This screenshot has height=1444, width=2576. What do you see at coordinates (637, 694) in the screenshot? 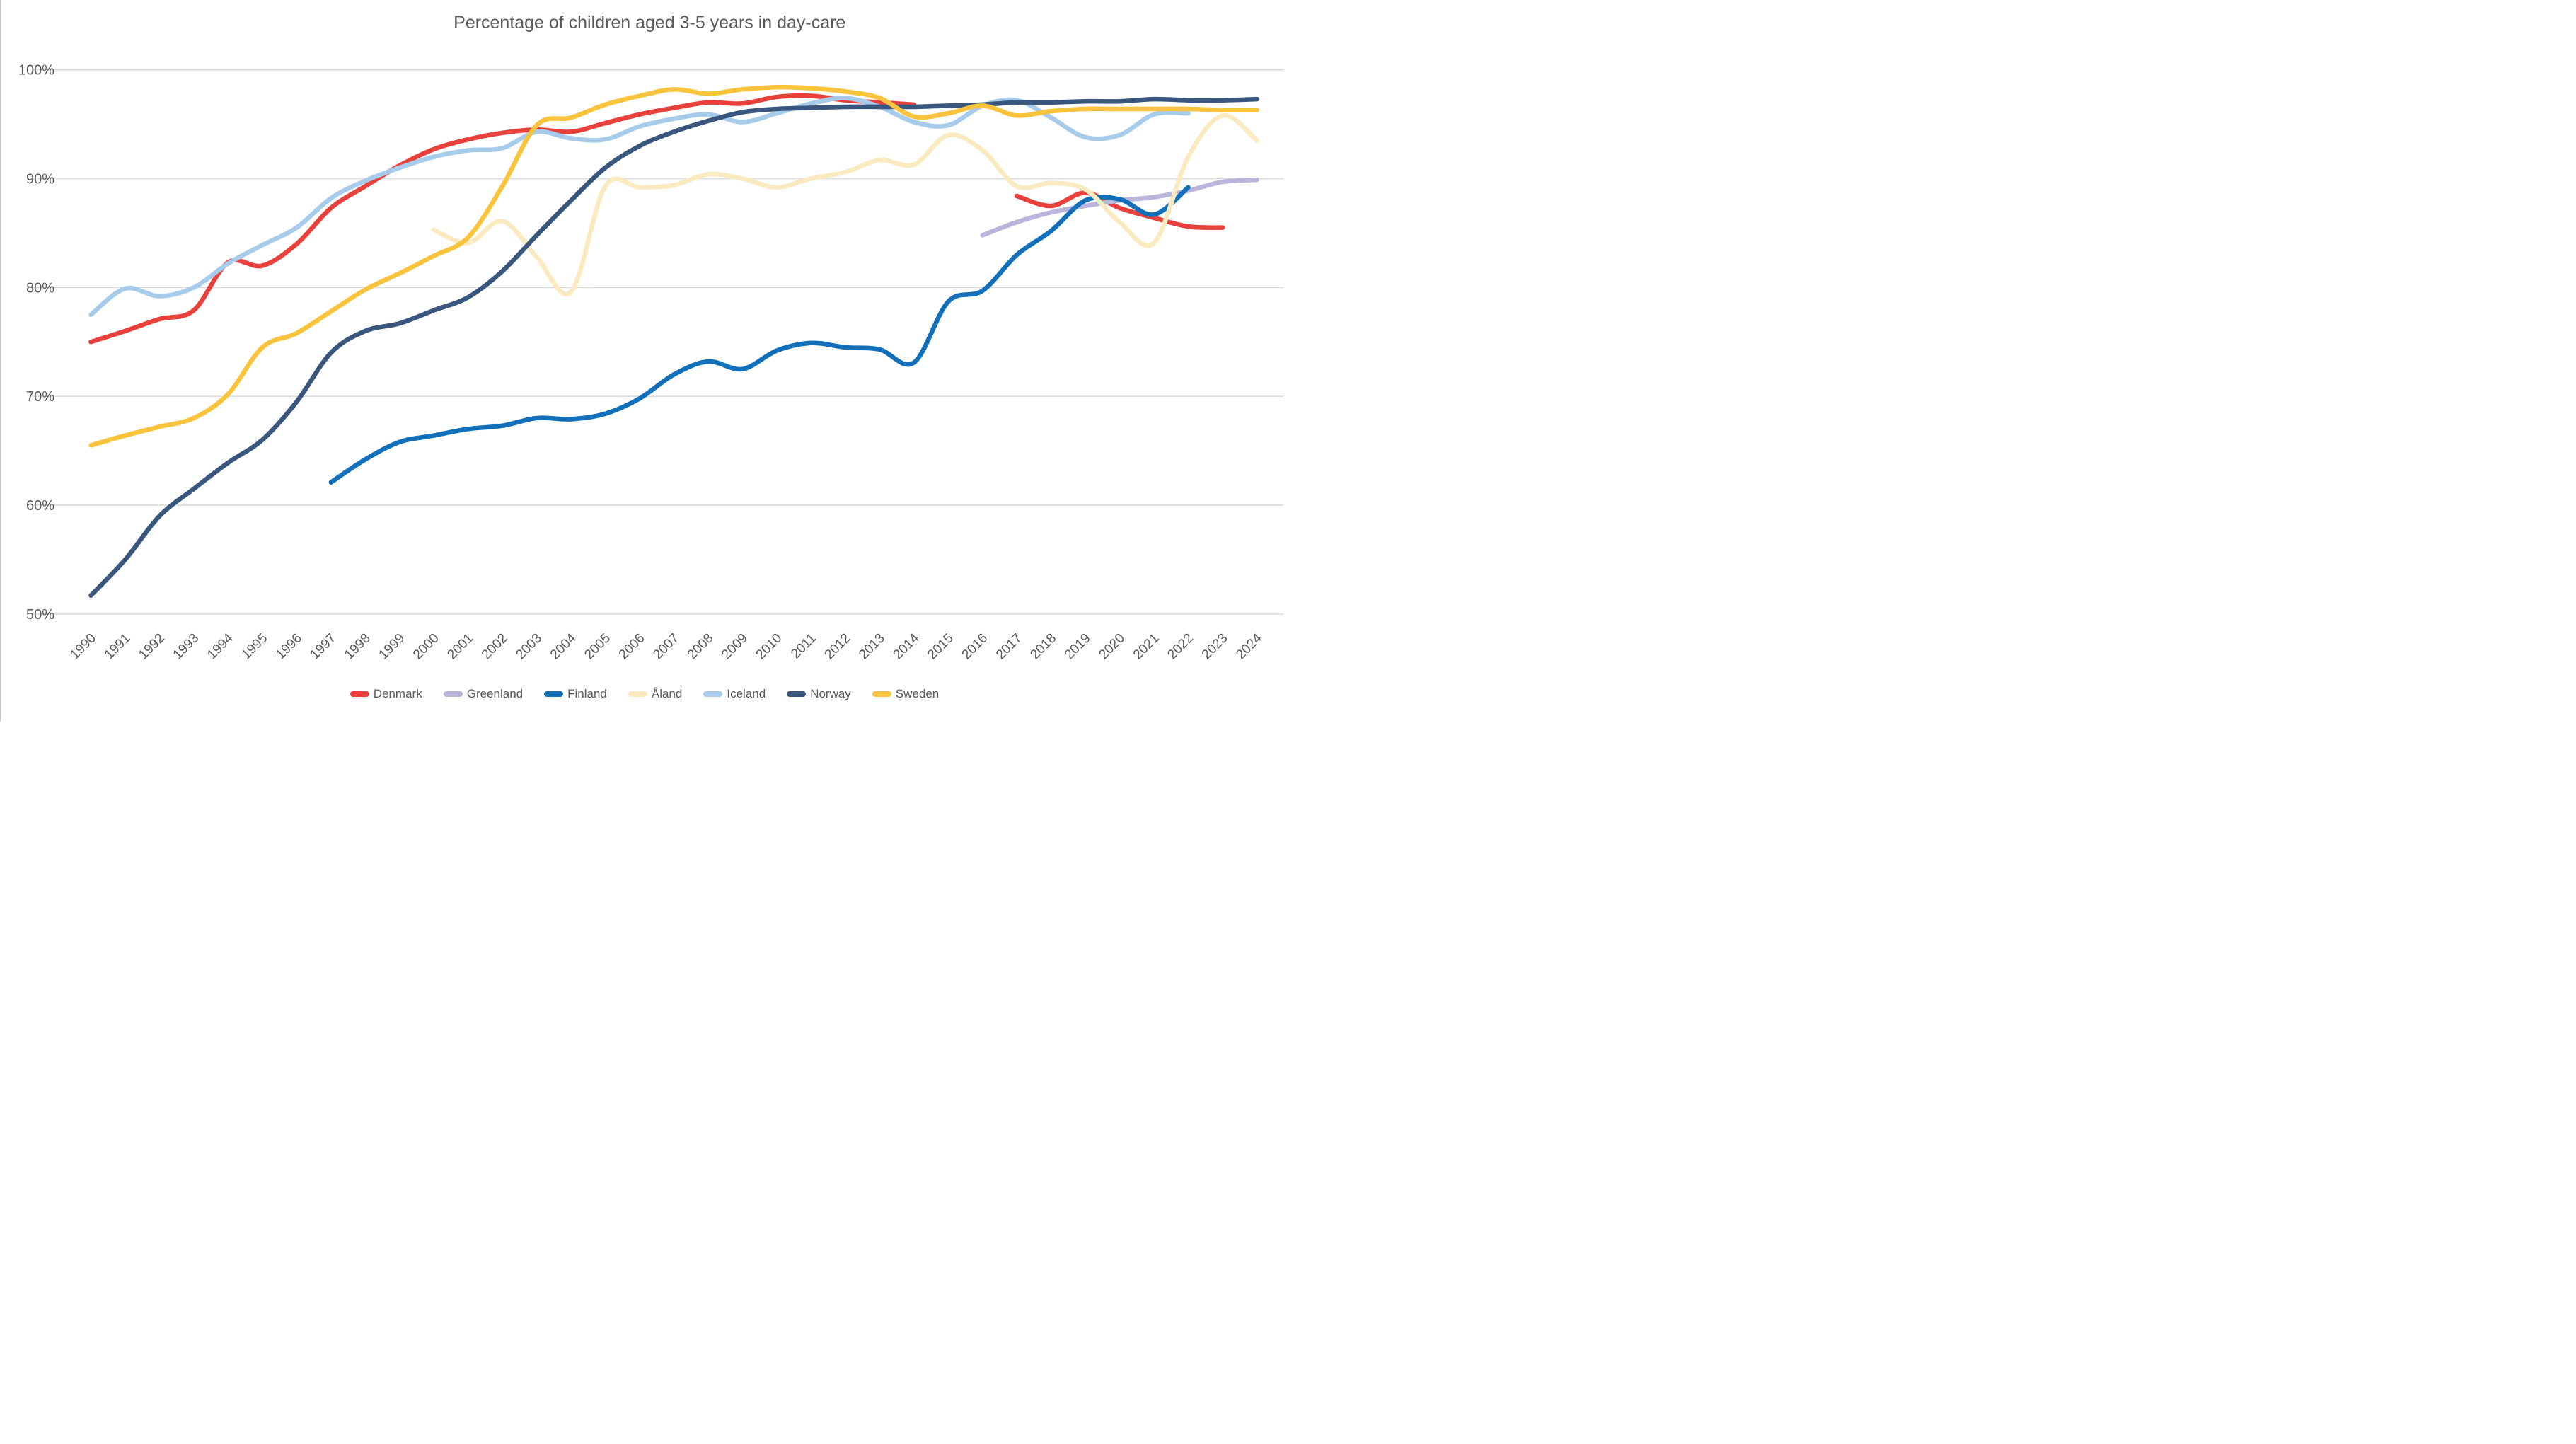
I see `legend-swatch-åland` at bounding box center [637, 694].